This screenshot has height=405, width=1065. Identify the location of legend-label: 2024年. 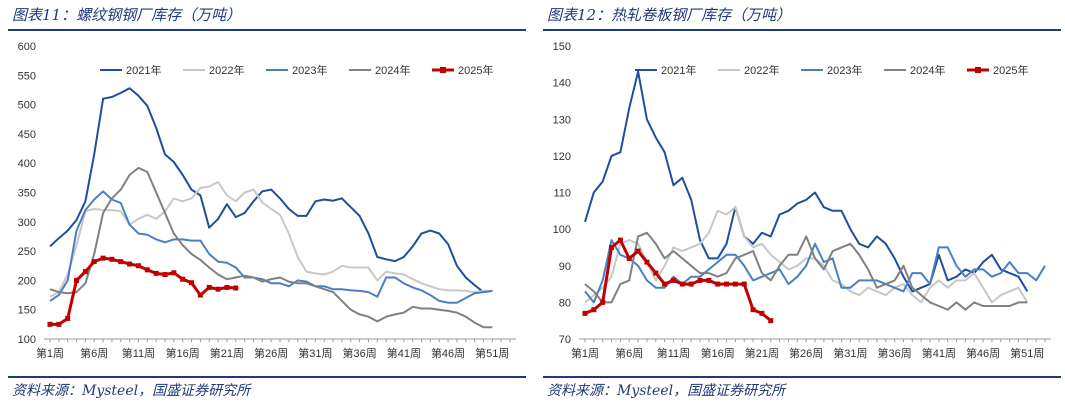
(927, 70).